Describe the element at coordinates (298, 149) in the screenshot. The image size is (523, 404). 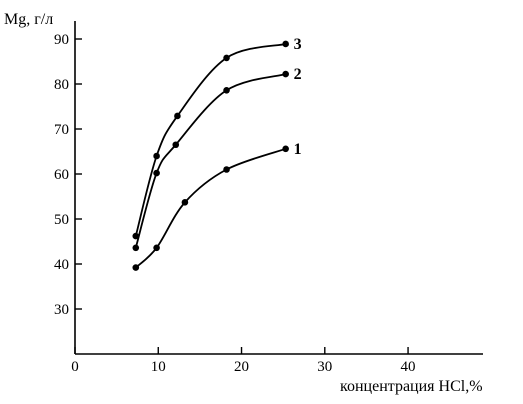
I see `series-label: 1` at that location.